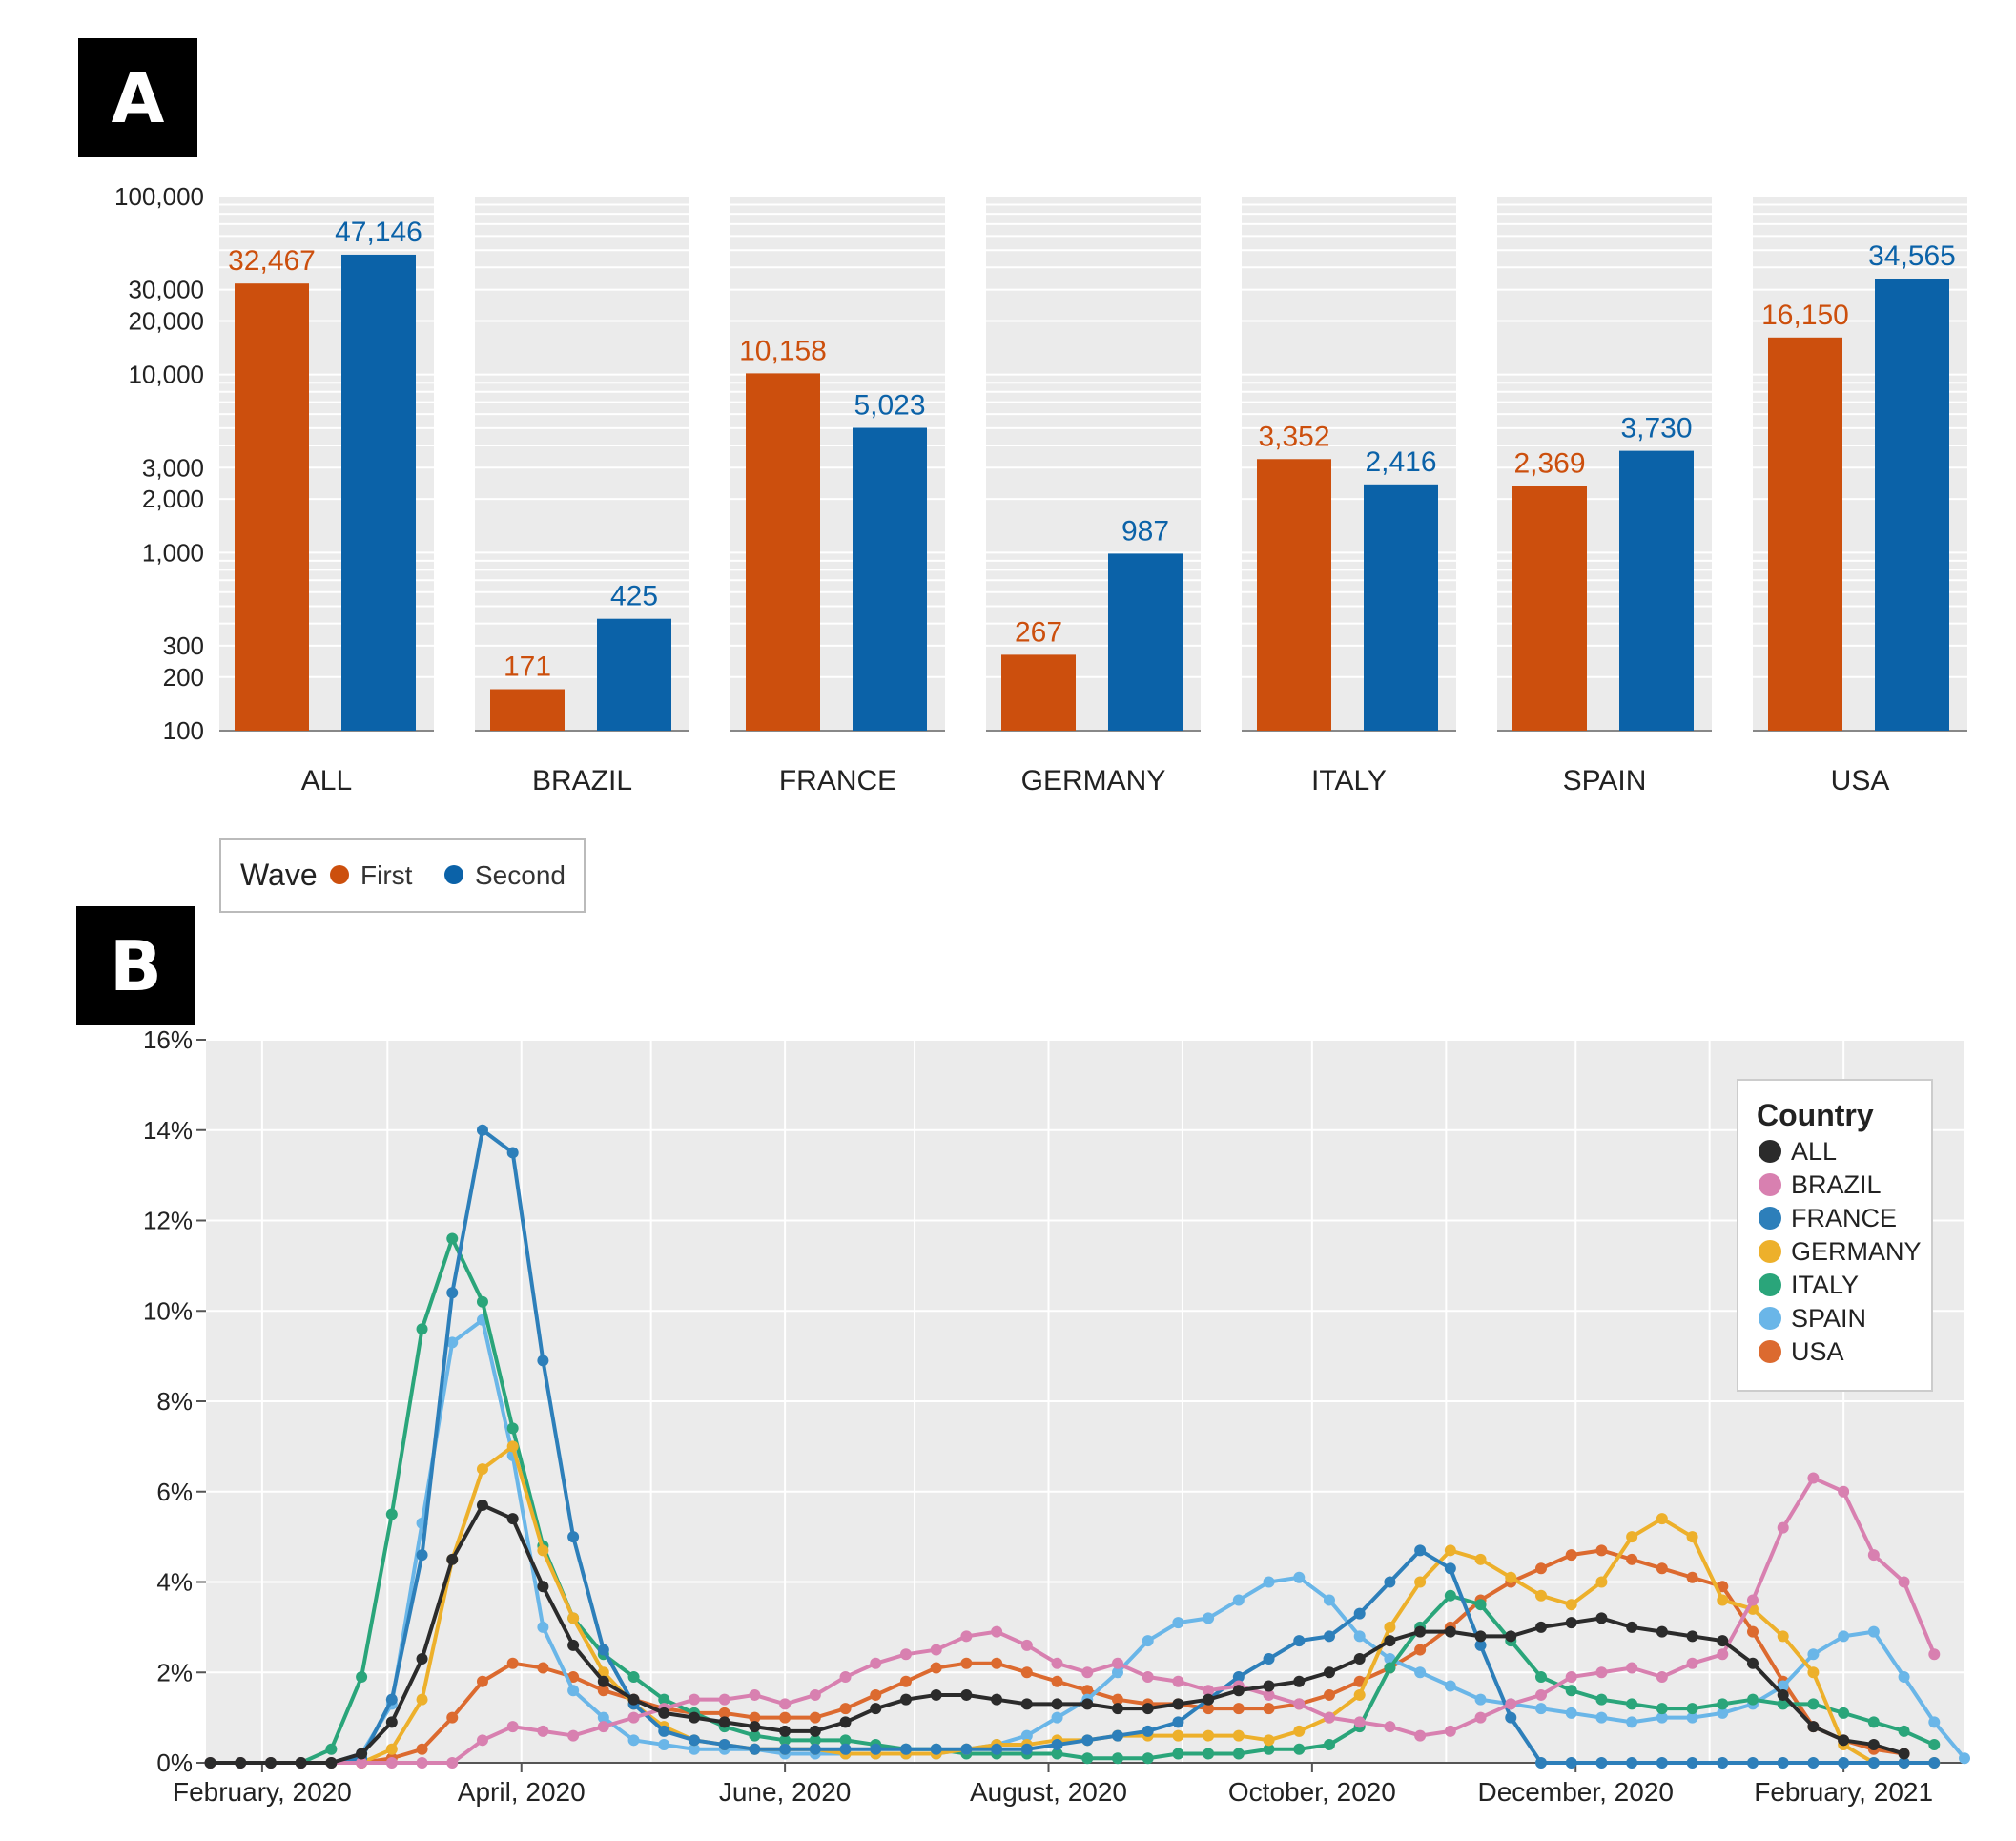  Describe the element at coordinates (1825, 1285) in the screenshot. I see `legend-label: ITALY` at that location.